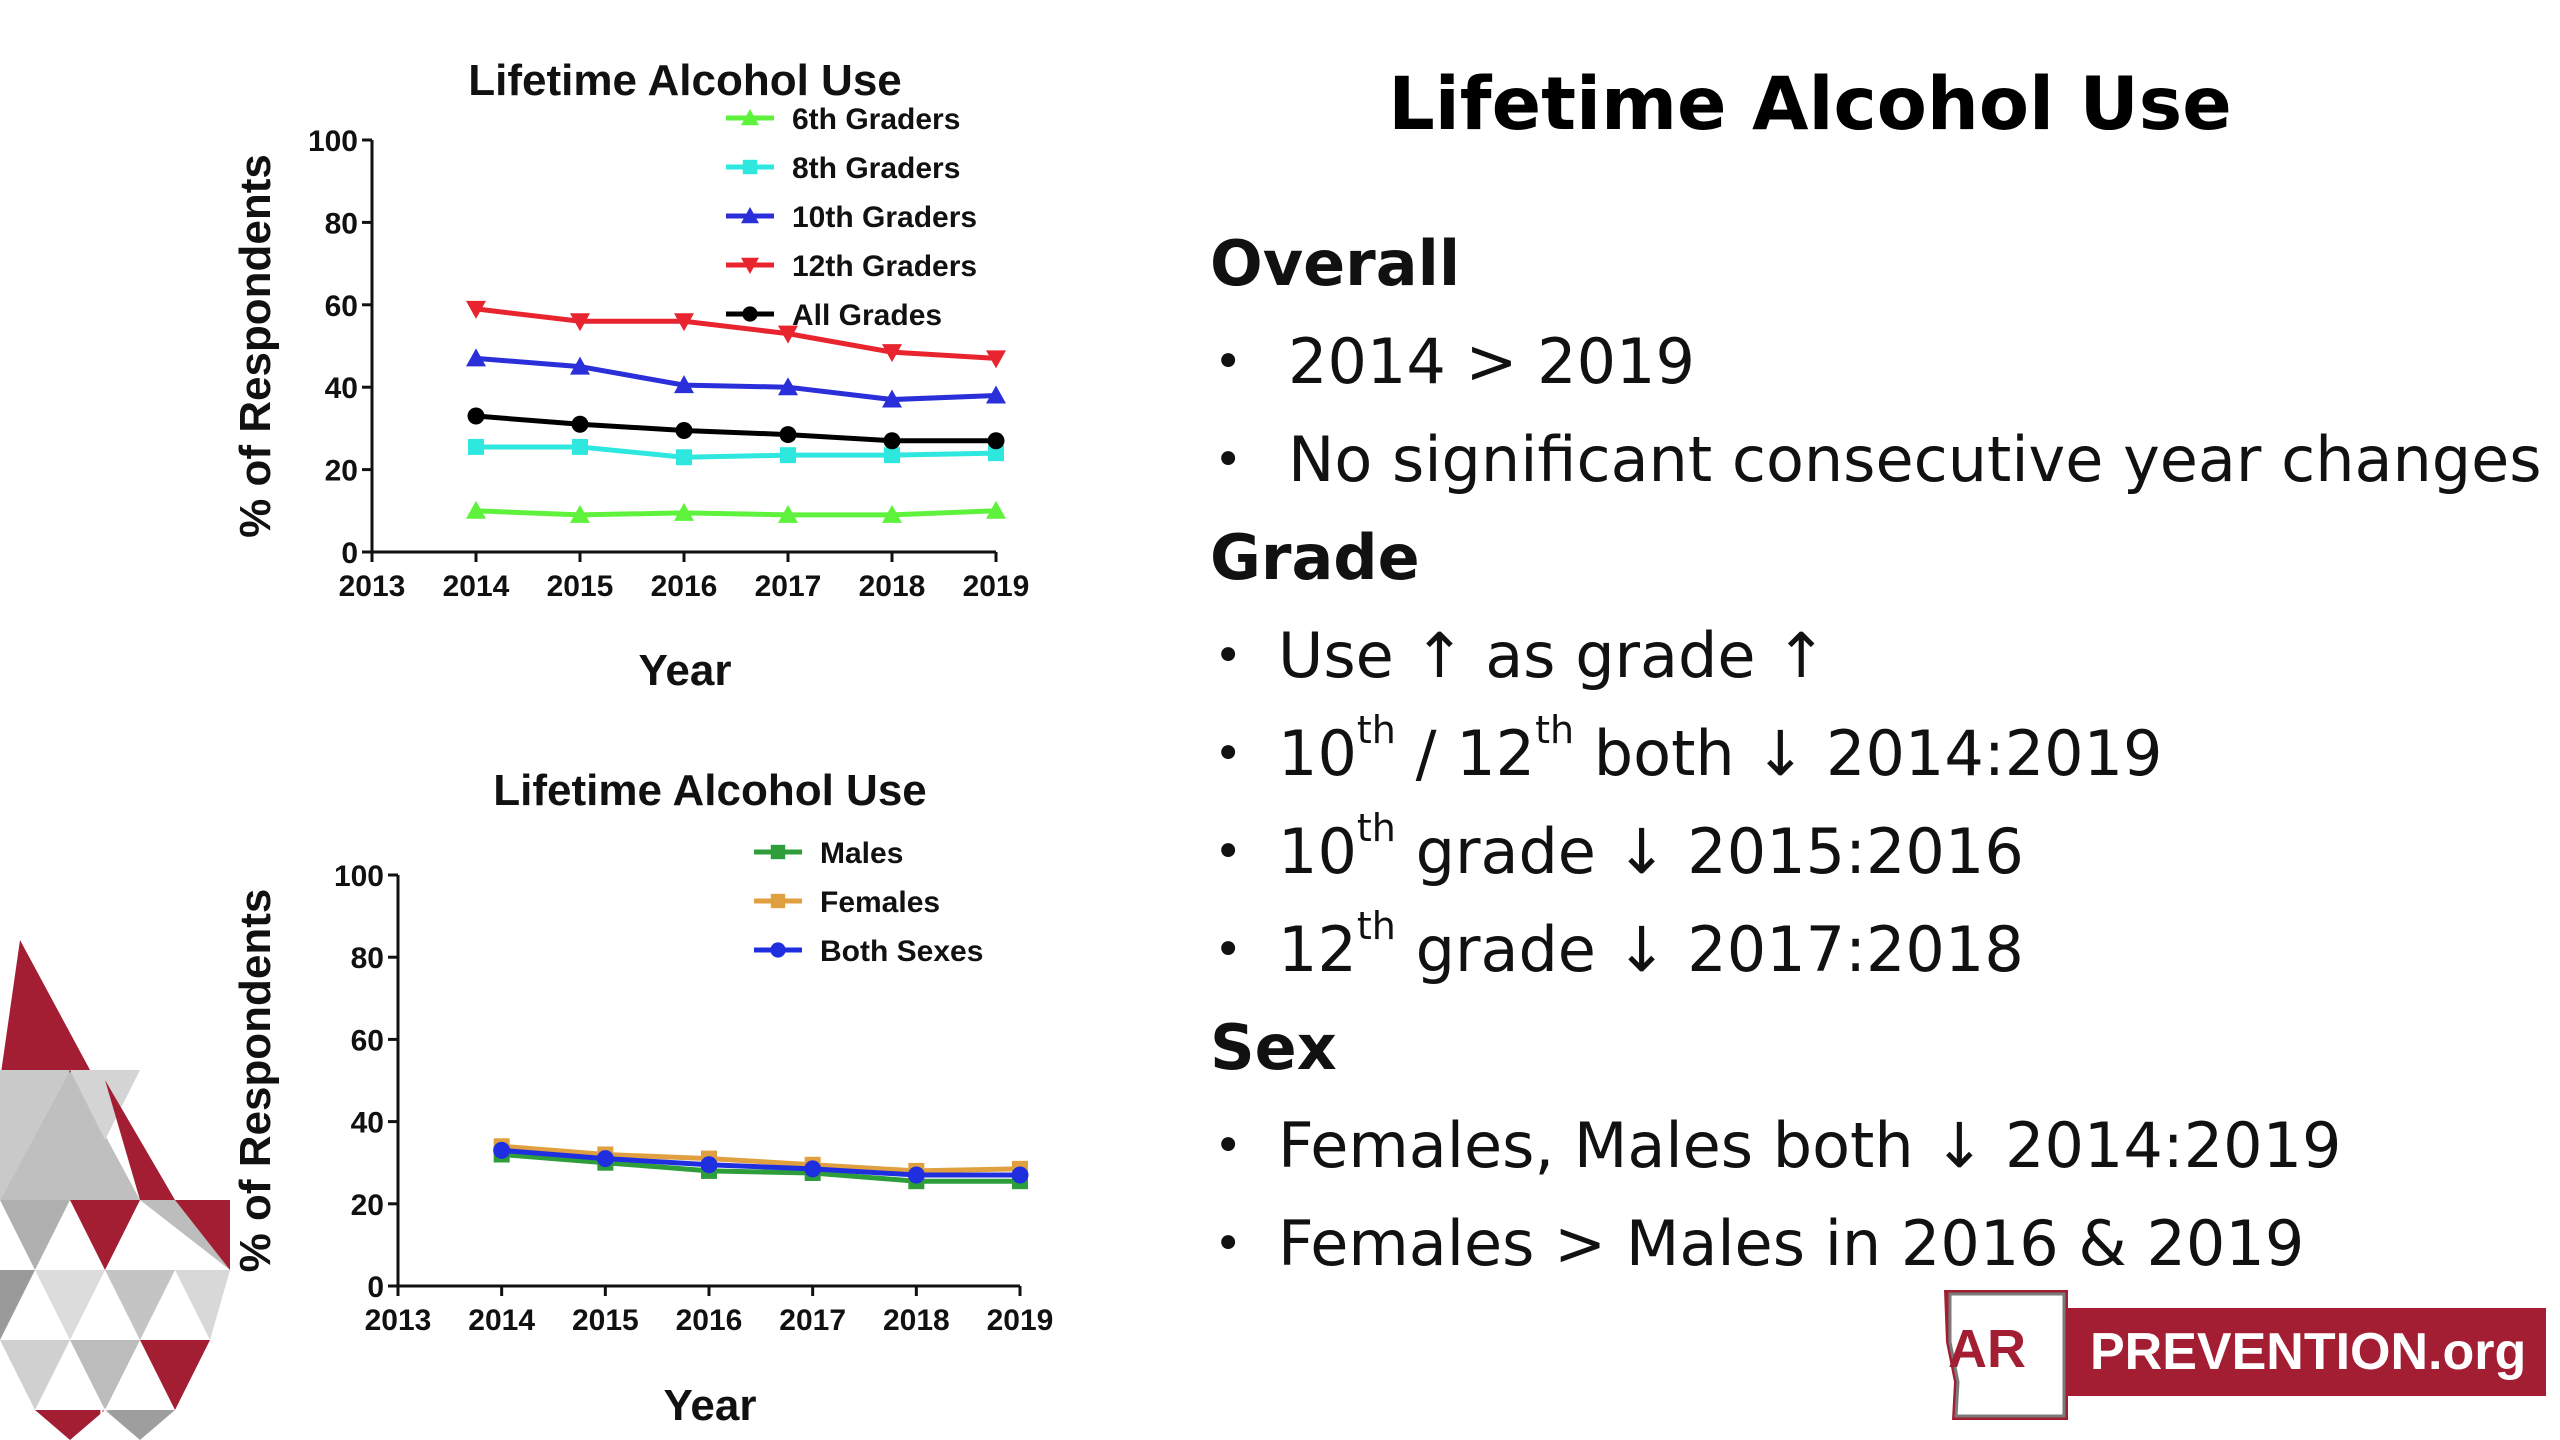 The height and width of the screenshot is (1440, 2560). I want to click on legend-label: All Grades, so click(867, 315).